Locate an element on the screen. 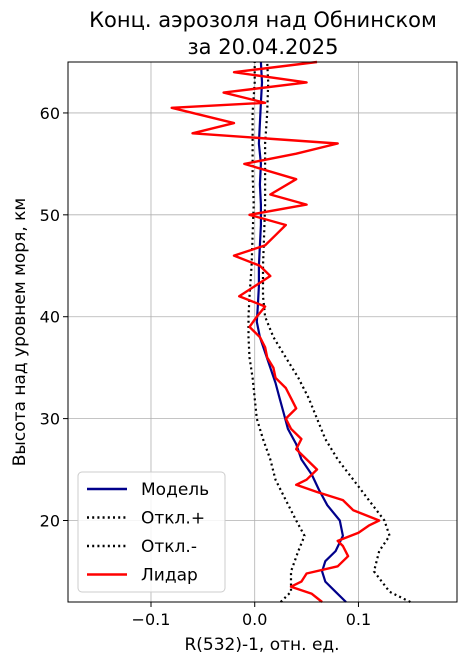 This screenshot has height=665, width=469. y-axis-label: Высота над уровнем моря, км is located at coordinates (20, 332).